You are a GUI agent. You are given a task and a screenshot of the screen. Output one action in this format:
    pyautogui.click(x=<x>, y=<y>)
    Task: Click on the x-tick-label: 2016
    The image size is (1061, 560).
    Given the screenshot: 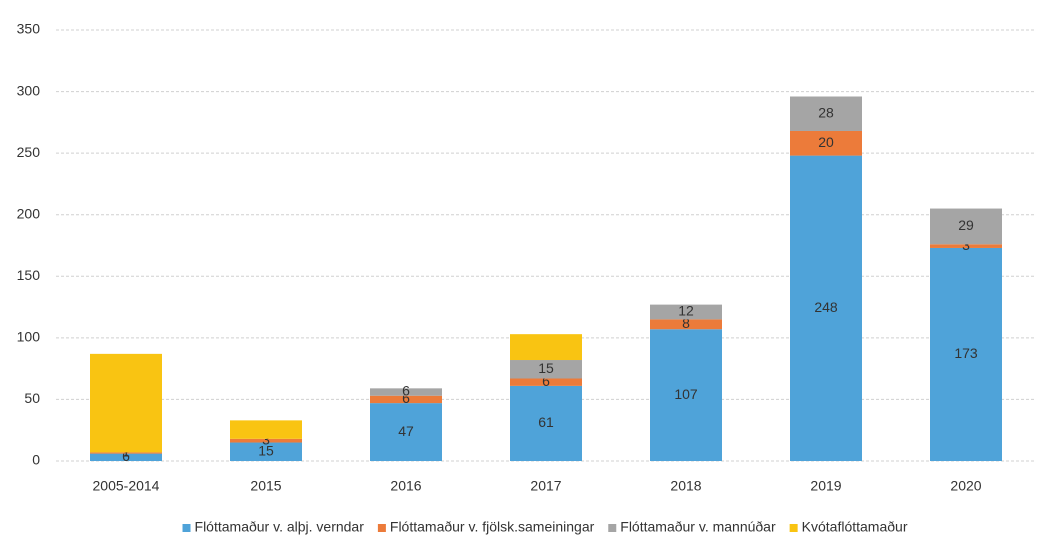 What is the action you would take?
    pyautogui.click(x=405, y=486)
    